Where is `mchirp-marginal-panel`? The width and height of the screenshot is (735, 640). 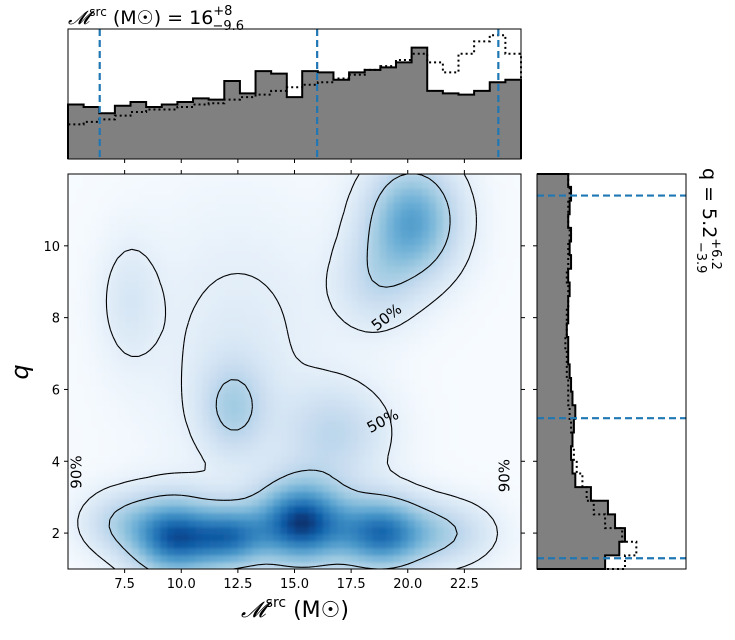
mchirp-marginal-panel is located at coordinates (294, 96).